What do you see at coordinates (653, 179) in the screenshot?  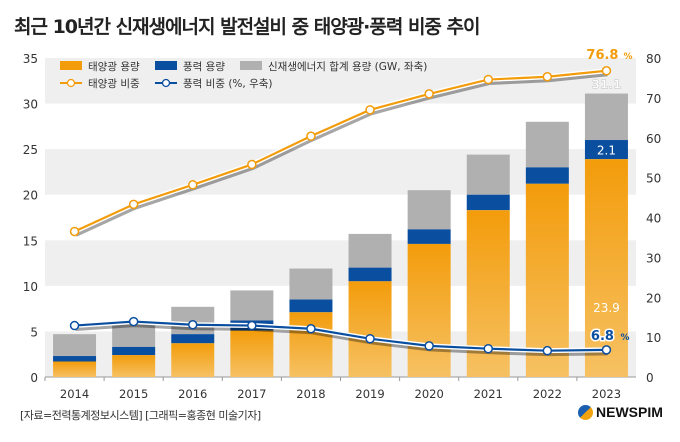 I see `right-axis-tick: 50` at bounding box center [653, 179].